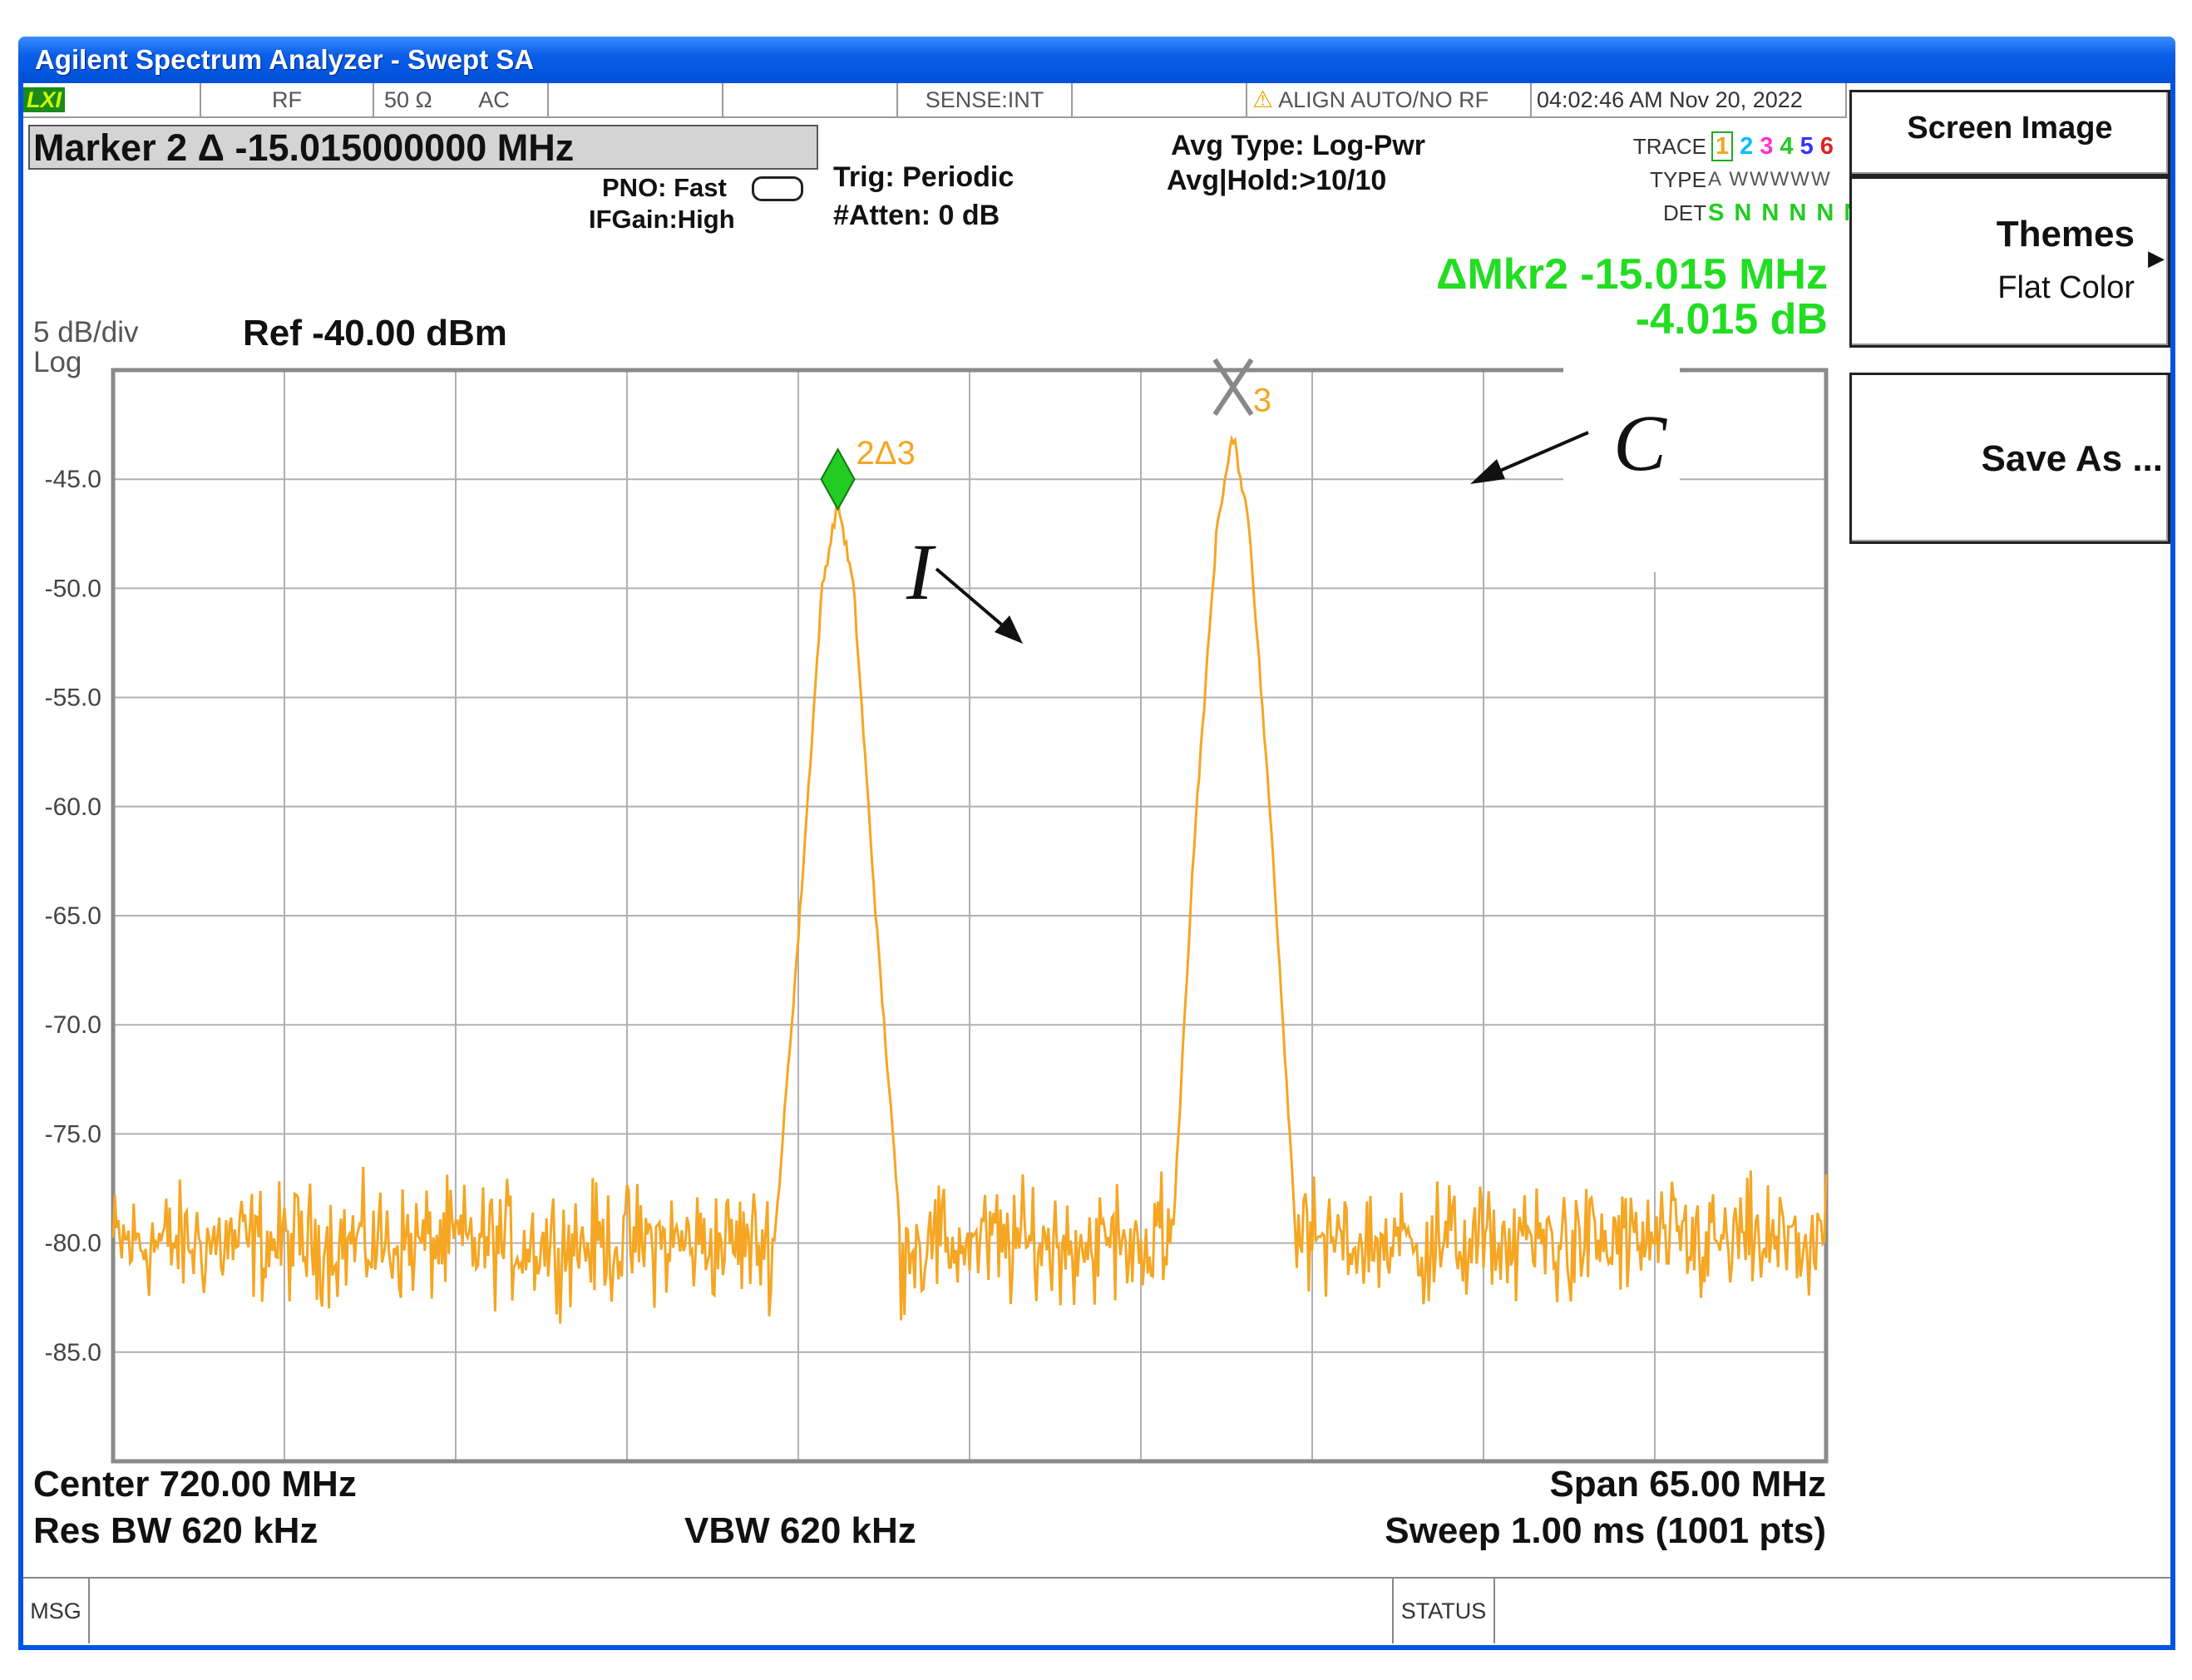  What do you see at coordinates (73, 1025) in the screenshot?
I see `y-tick-label: -70.0` at bounding box center [73, 1025].